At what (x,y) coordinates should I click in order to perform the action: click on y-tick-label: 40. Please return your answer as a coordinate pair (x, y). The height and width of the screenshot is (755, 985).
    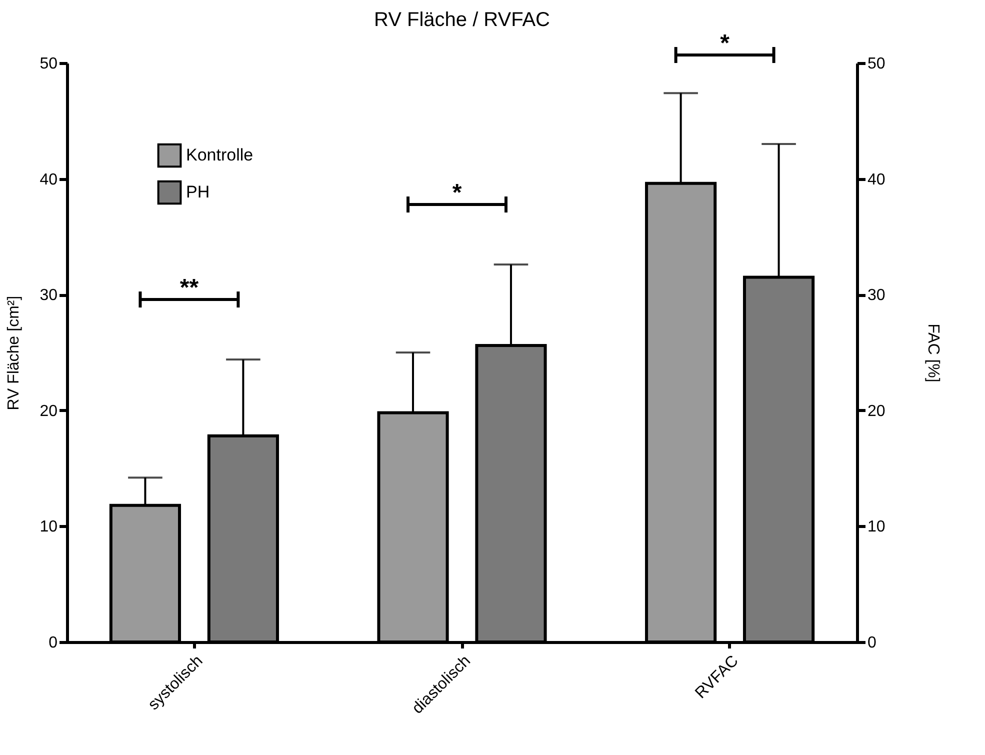
    Looking at the image, I should click on (49, 179).